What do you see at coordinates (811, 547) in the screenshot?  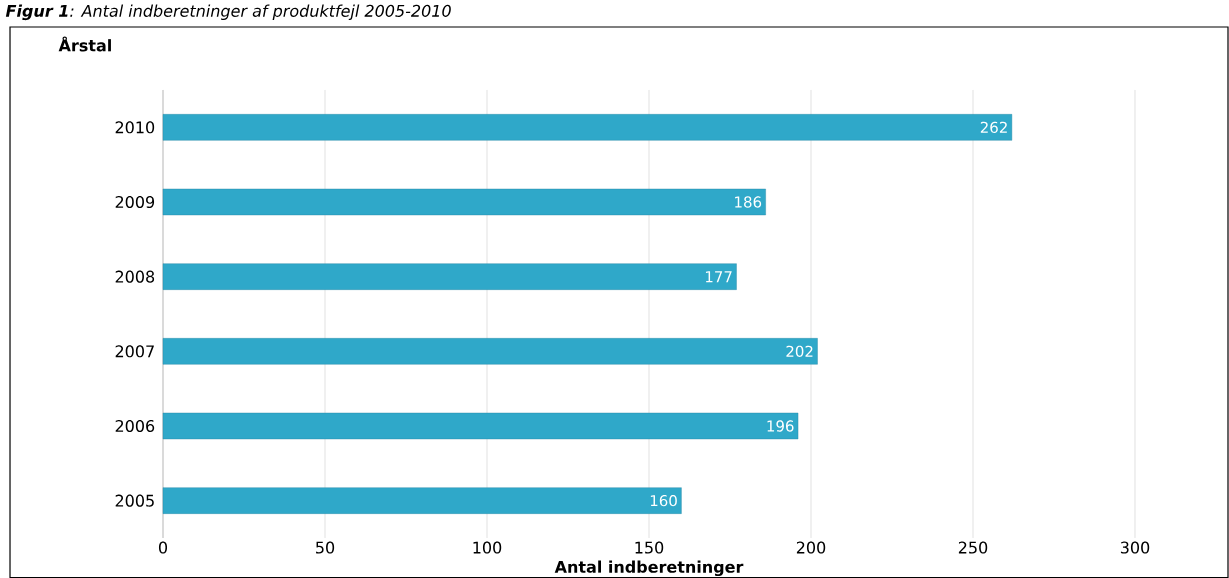 I see `x-tick-label: 200` at bounding box center [811, 547].